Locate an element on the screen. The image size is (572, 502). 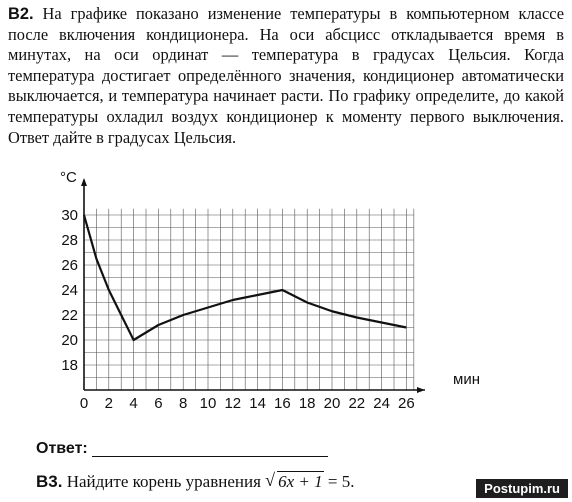
x-tick-label: 10 is located at coordinates (208, 403).